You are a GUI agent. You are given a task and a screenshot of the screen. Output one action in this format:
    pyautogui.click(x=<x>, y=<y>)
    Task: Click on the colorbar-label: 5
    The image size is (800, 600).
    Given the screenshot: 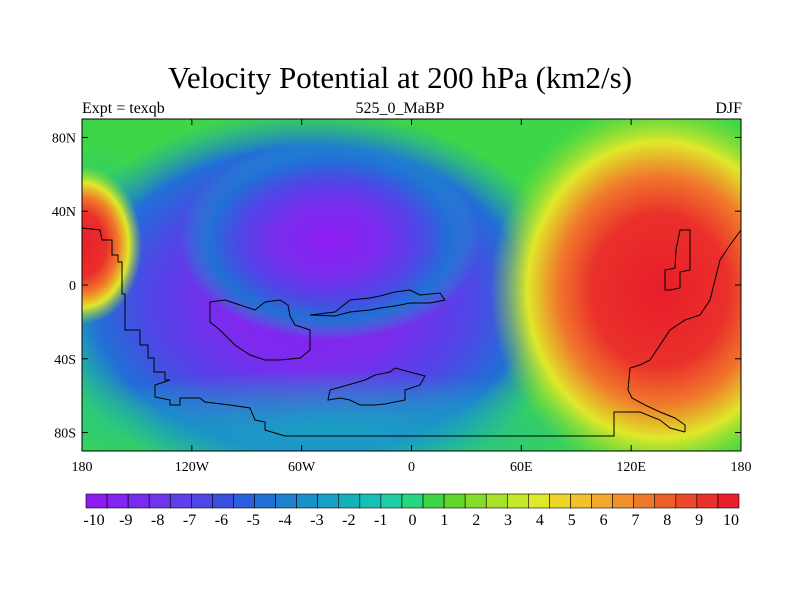 What is the action you would take?
    pyautogui.click(x=572, y=520)
    